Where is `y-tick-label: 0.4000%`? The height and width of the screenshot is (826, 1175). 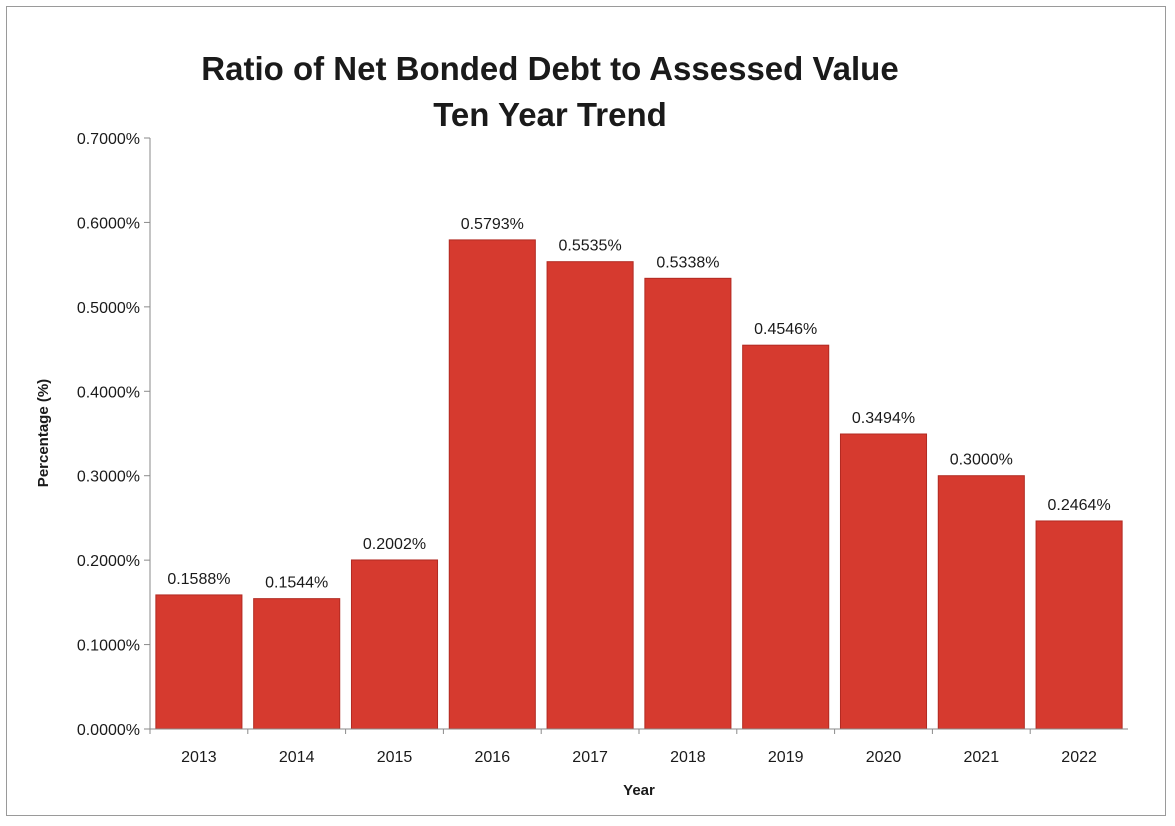
y-tick-label: 0.4000% is located at coordinates (108, 392).